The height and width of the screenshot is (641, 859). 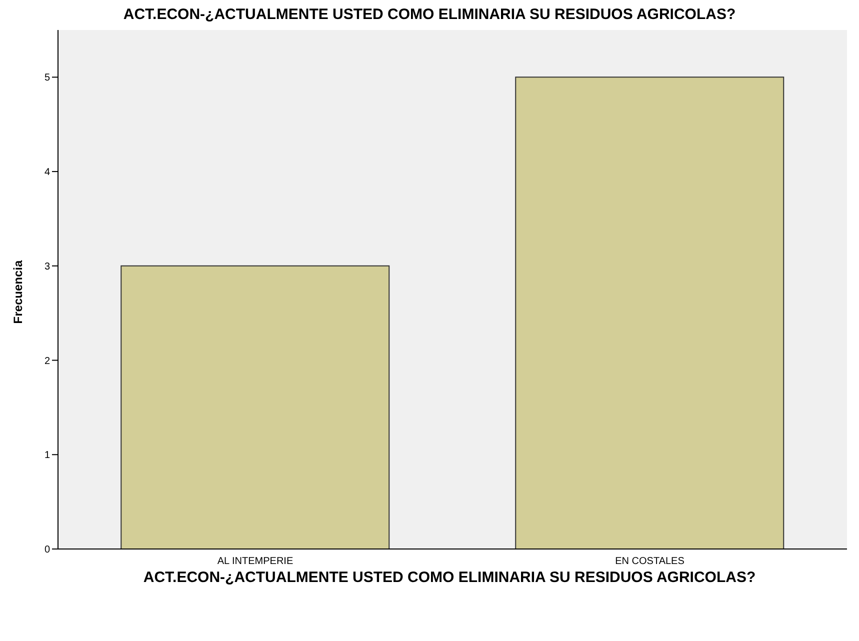 I want to click on x-tick-label: EN COSTALES, so click(x=650, y=562).